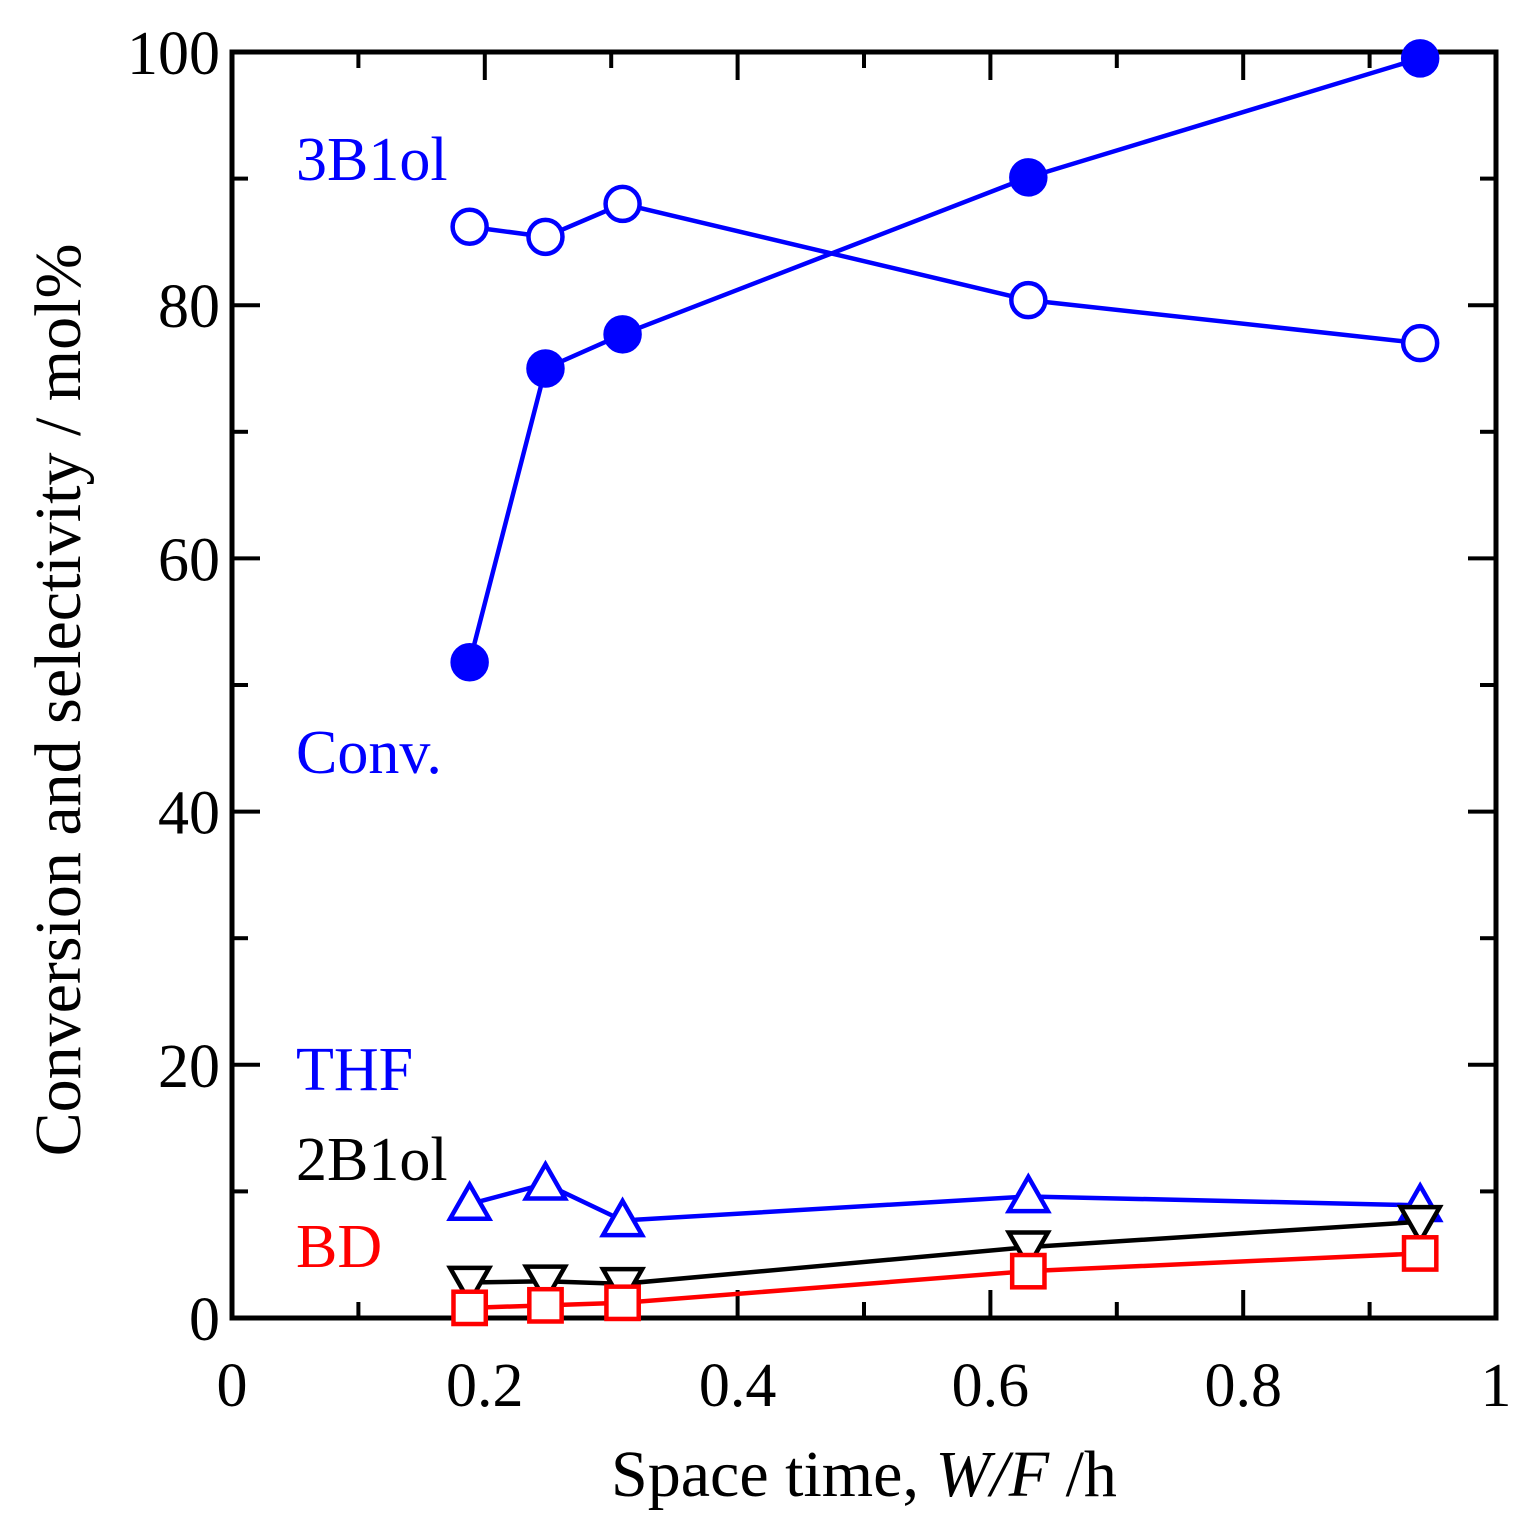 The image size is (1528, 1536). I want to click on label-thf: THF, so click(354, 1070).